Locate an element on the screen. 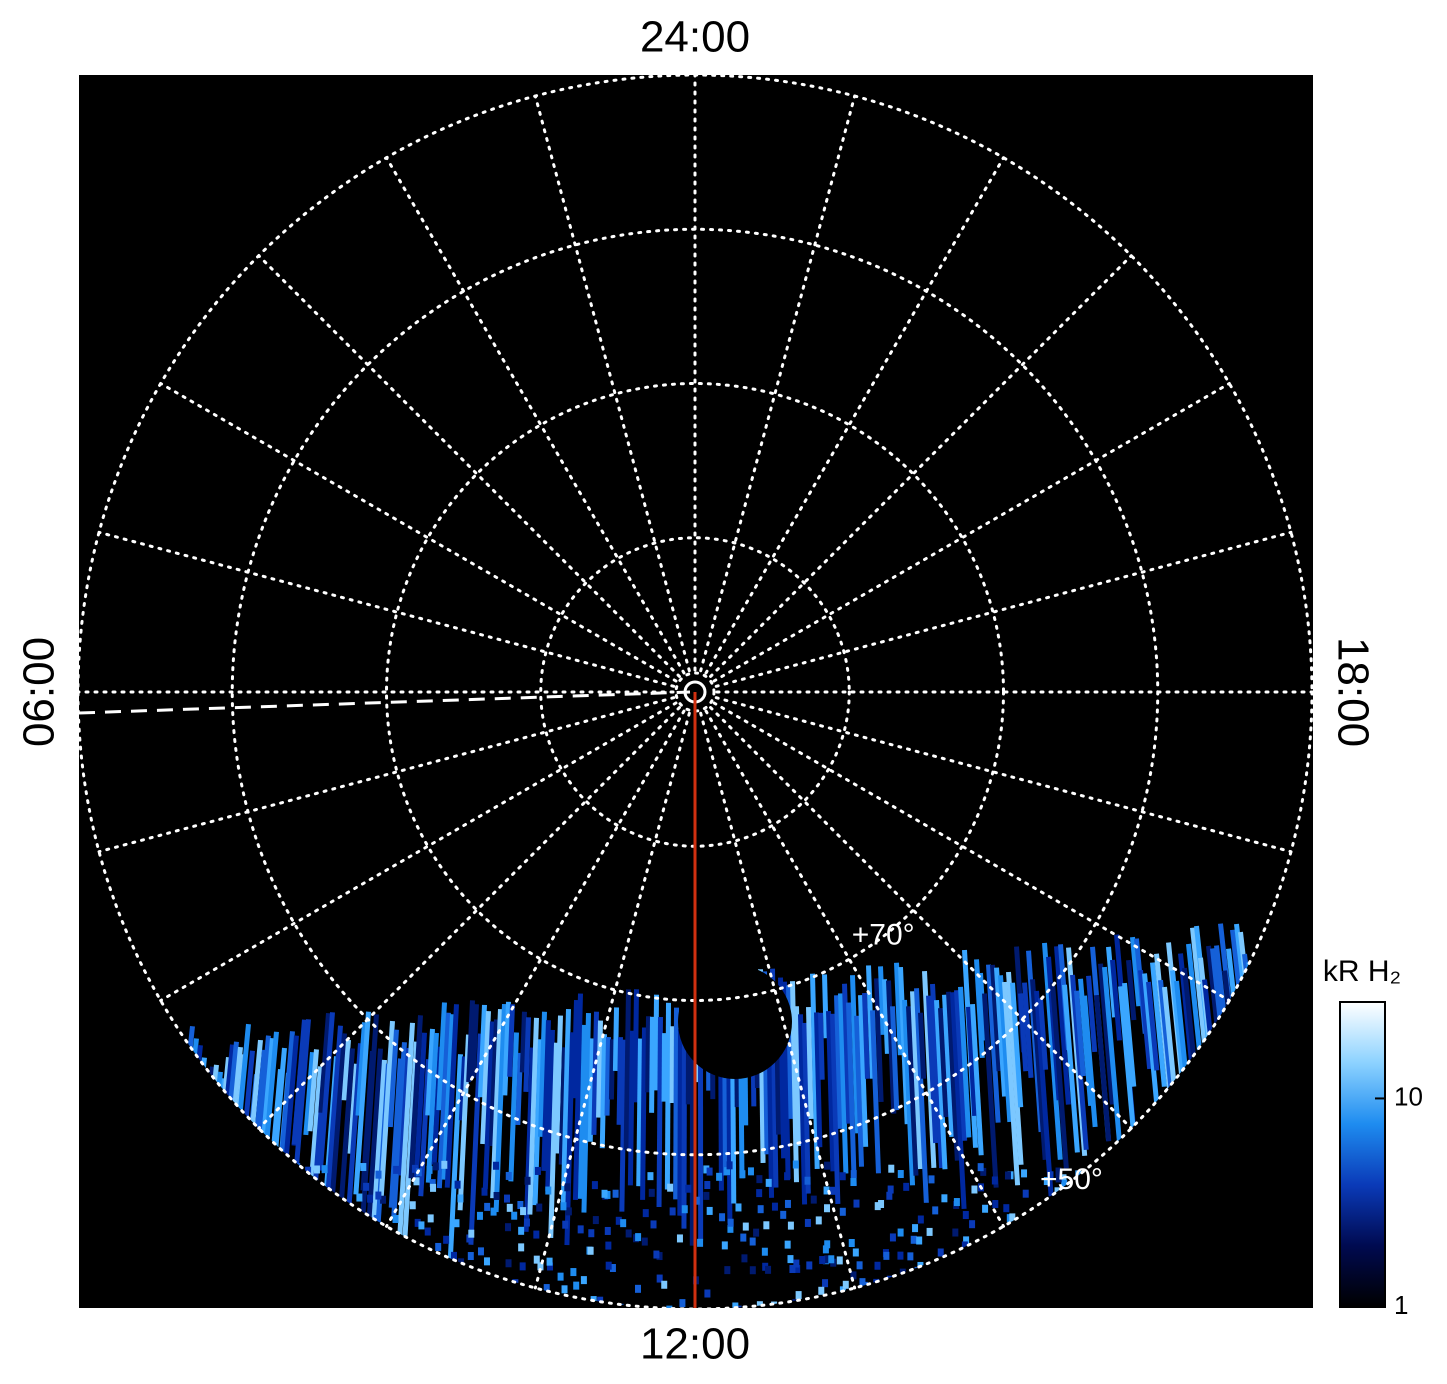 This screenshot has height=1384, width=1447. colorbar-label: kR H₂ is located at coordinates (1362, 971).